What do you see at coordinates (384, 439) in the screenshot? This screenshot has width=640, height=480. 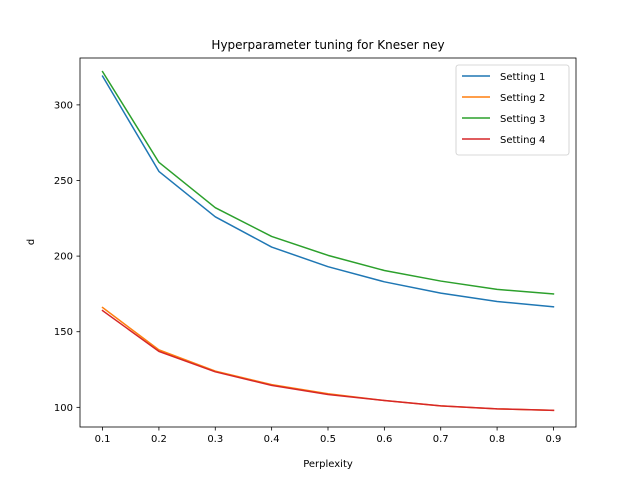 I see `x-tick-label: 0.6` at bounding box center [384, 439].